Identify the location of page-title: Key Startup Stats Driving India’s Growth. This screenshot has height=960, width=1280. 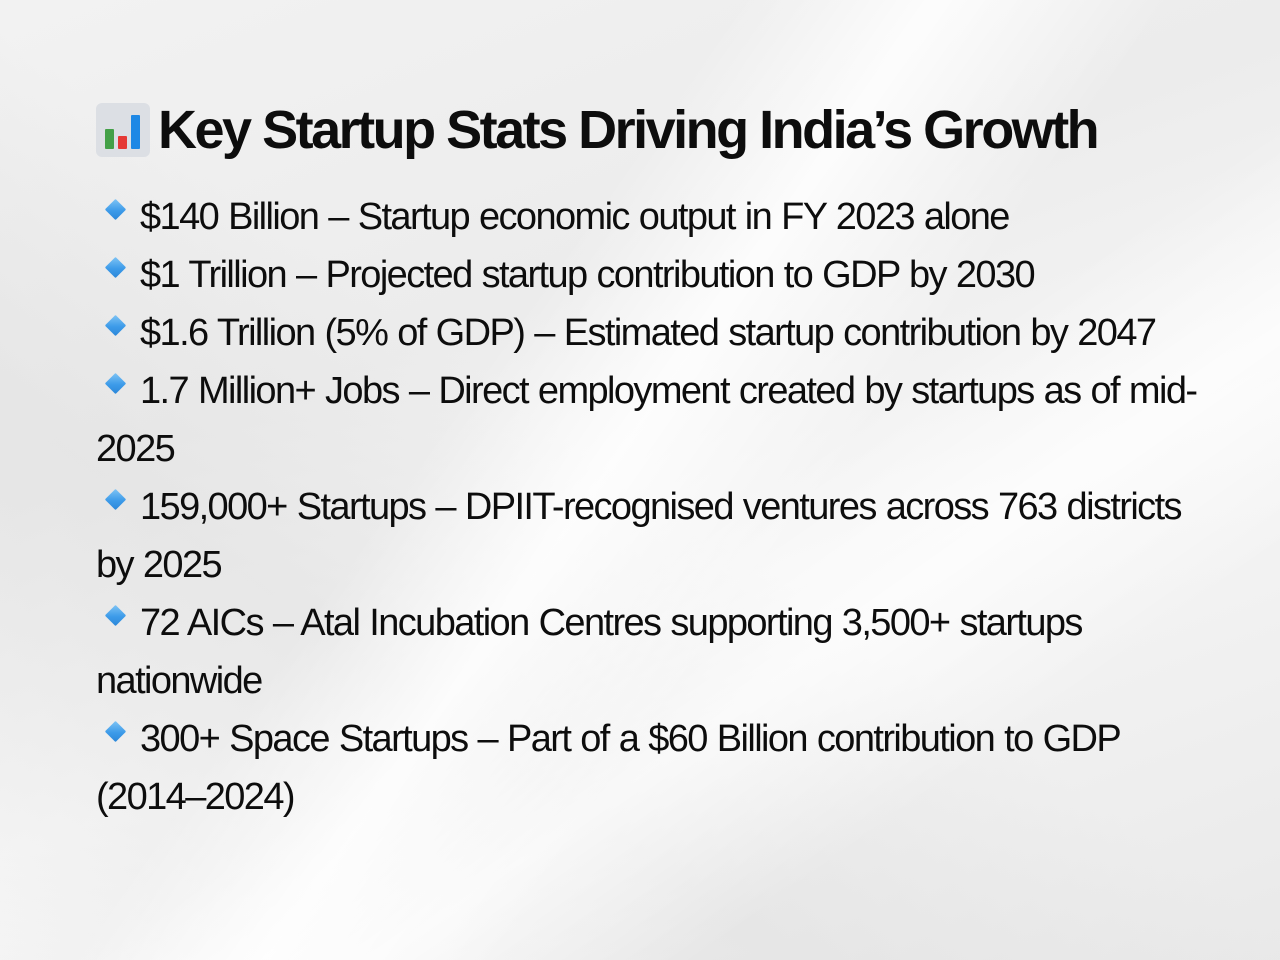
(629, 130).